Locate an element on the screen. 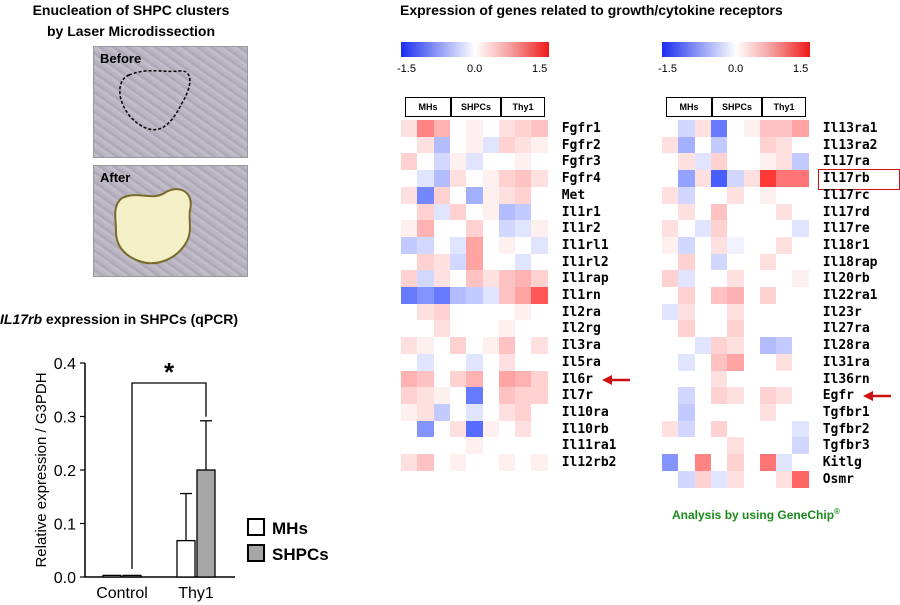  gene-label-il2rg: Il2rg is located at coordinates (581, 329).